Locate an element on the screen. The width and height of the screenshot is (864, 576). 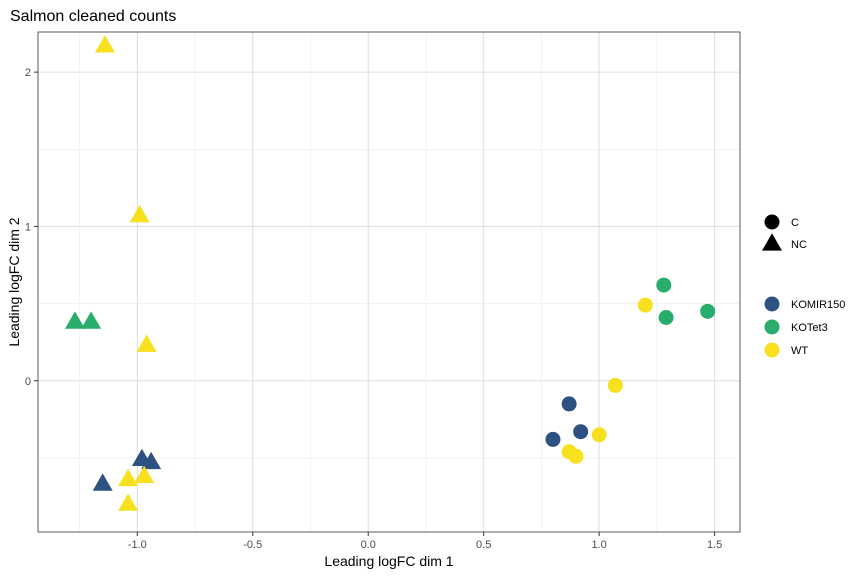
x-axis: -1.0 -0.5 0.0 0.5 1.0 1.5 is located at coordinates (425, 541).